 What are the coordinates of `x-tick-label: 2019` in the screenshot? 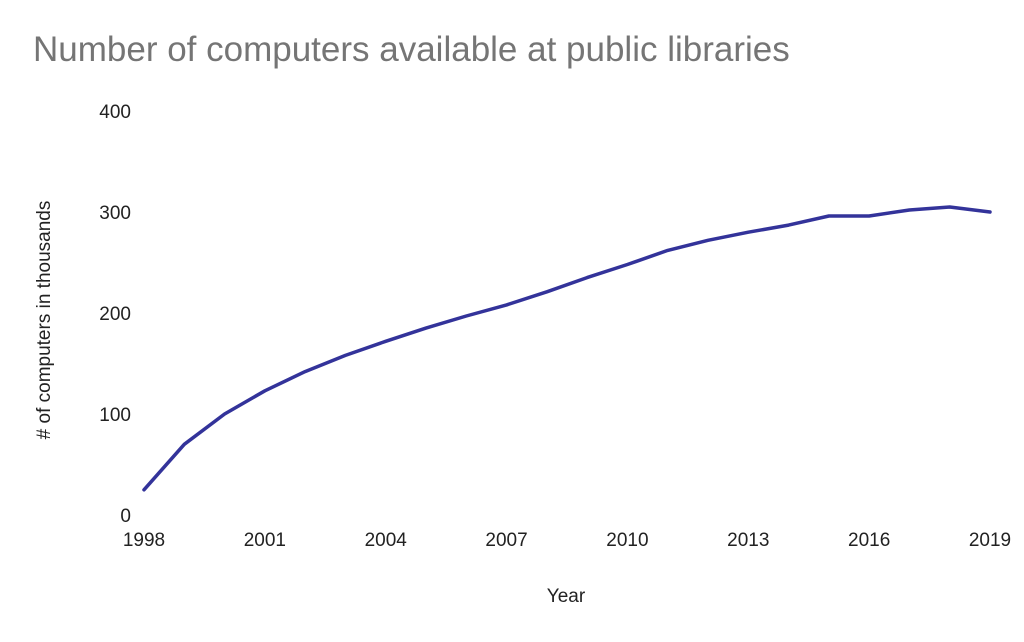 It's located at (990, 540).